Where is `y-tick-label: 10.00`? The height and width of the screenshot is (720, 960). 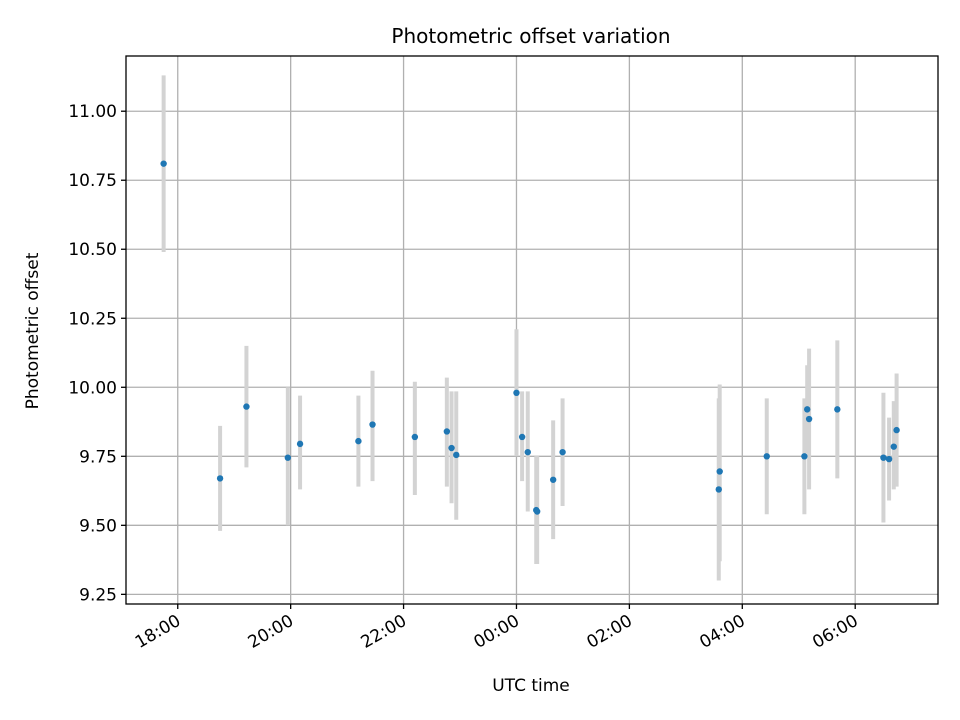 y-tick-label: 10.00 is located at coordinates (92, 388).